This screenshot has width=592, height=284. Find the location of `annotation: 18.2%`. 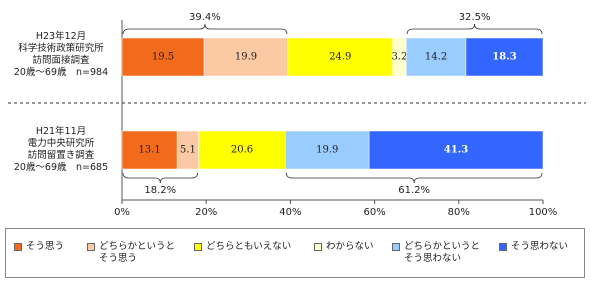

annotation: 18.2% is located at coordinates (160, 190).